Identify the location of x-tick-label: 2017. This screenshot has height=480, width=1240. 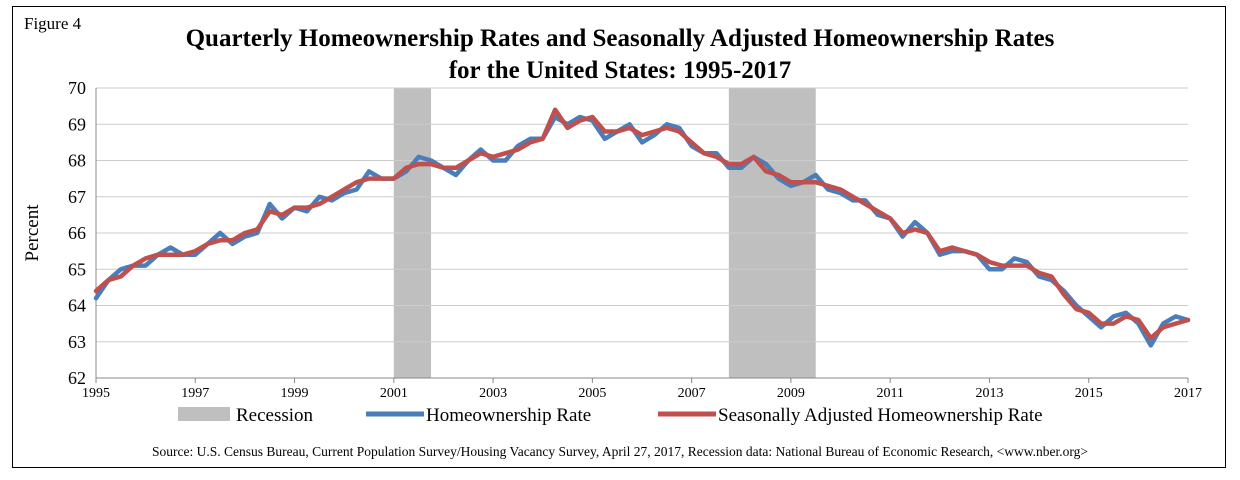
(1188, 393).